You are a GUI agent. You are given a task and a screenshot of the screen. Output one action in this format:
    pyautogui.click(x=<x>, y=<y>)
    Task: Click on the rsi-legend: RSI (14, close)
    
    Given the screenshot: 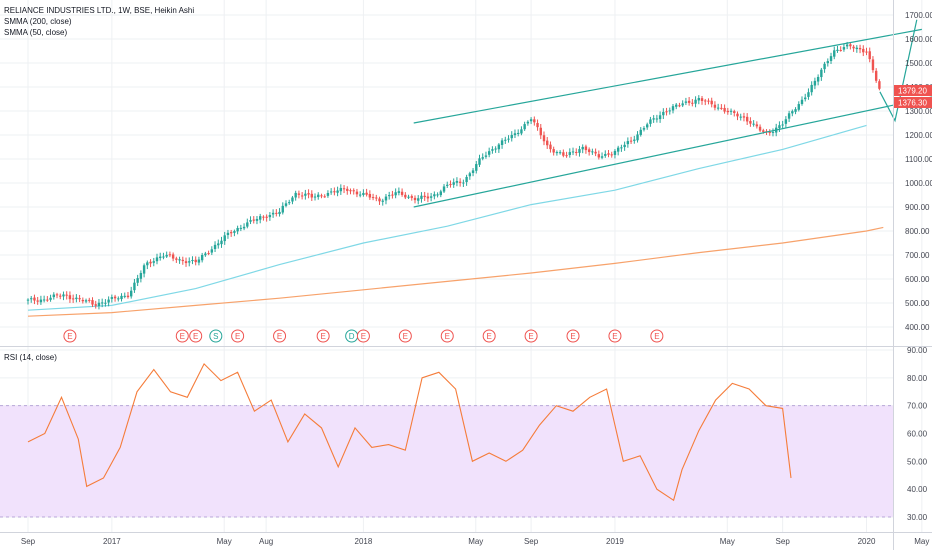 What is the action you would take?
    pyautogui.click(x=30, y=357)
    